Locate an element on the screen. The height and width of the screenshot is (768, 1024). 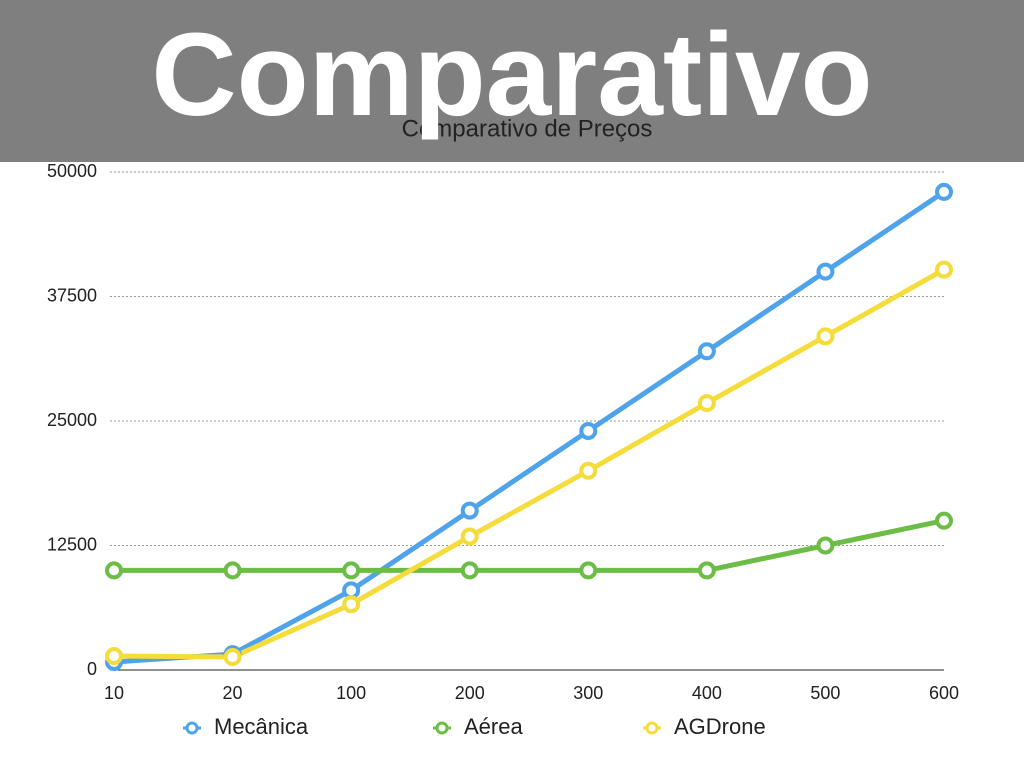
x-tick-label: 600 is located at coordinates (944, 693).